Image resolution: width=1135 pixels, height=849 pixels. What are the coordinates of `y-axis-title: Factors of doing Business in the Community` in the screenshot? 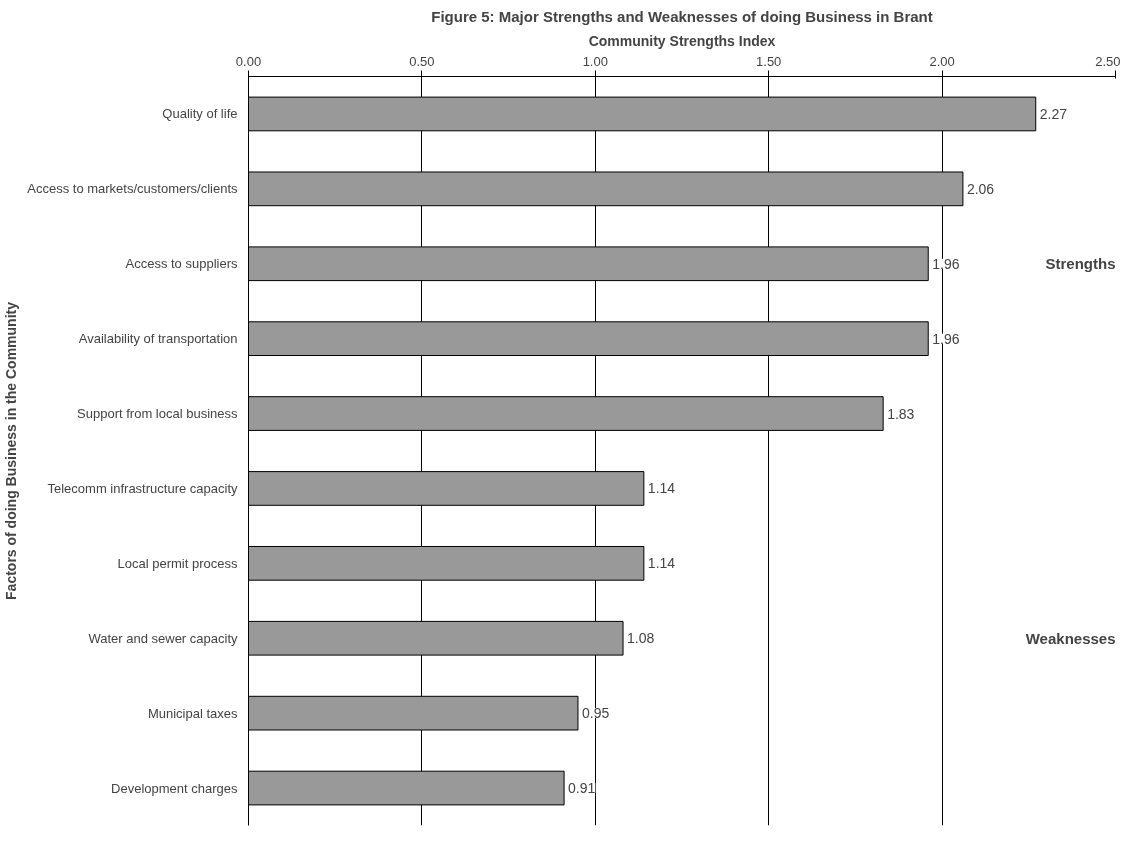 It's located at (11, 450).